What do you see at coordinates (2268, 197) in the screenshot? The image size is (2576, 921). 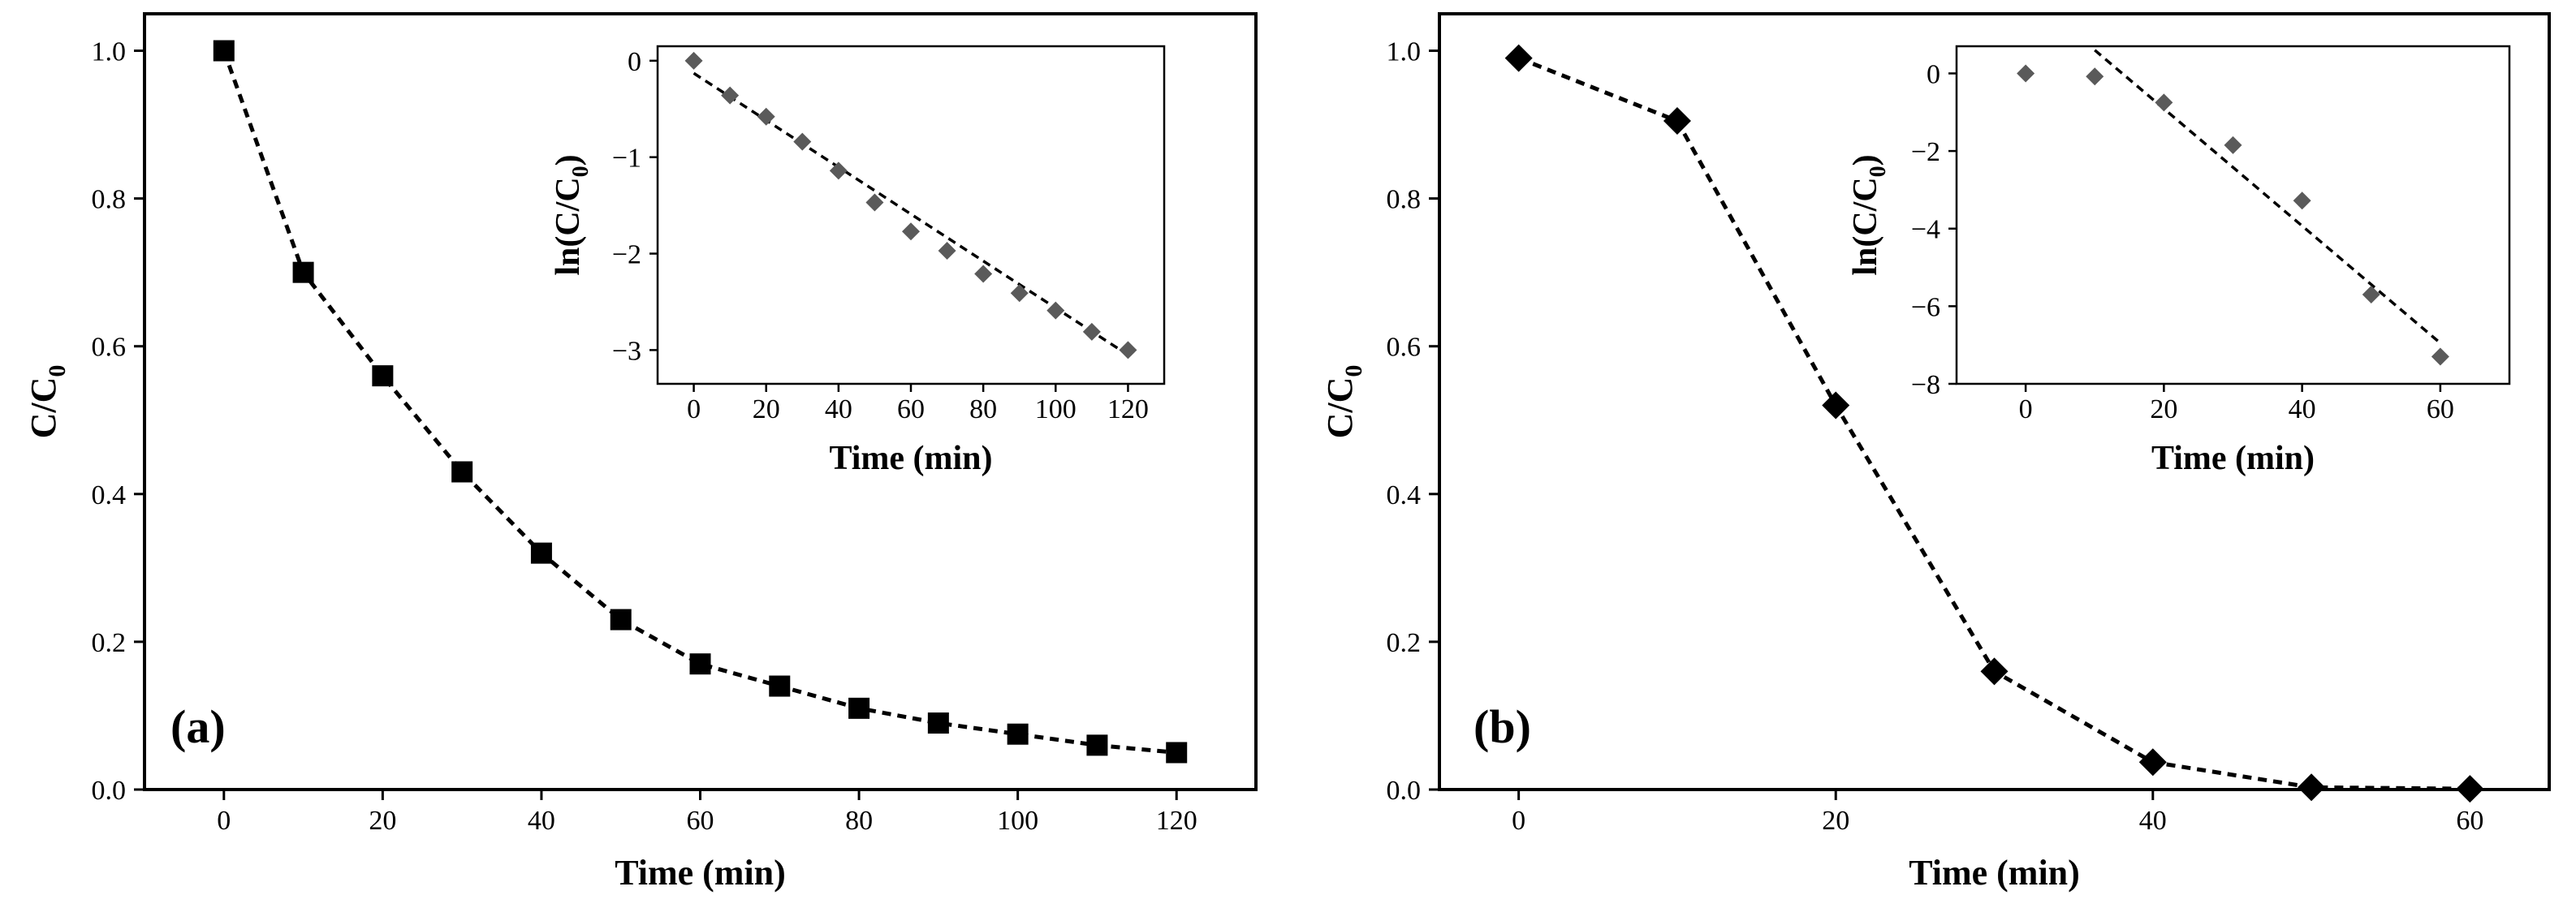 I see `inset-fit-line` at bounding box center [2268, 197].